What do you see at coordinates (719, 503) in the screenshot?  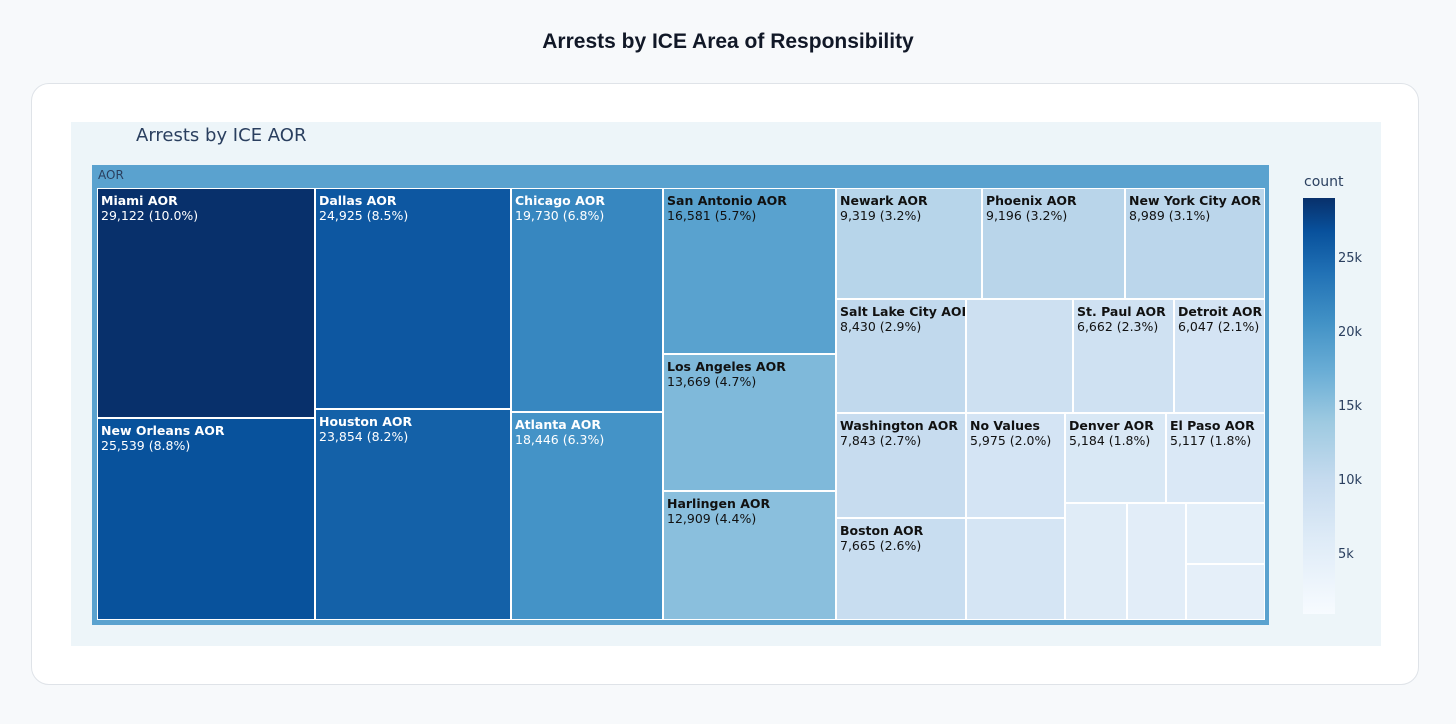 I see `tile-label: Harlingen AOR` at bounding box center [719, 503].